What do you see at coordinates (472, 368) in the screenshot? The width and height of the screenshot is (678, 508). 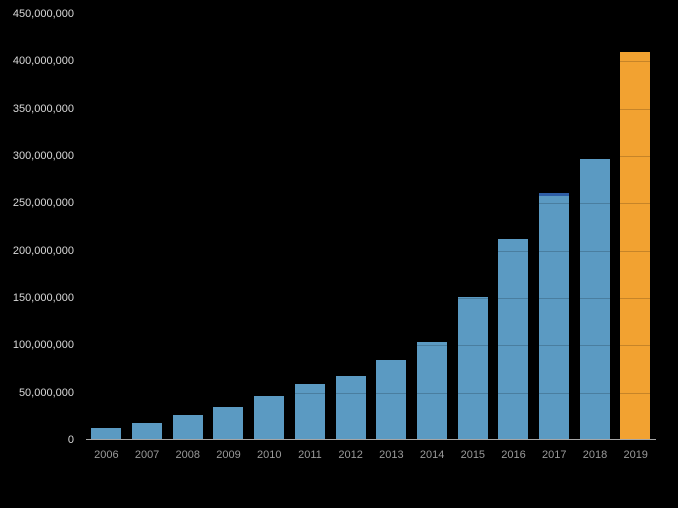 I see `bar-2015` at bounding box center [472, 368].